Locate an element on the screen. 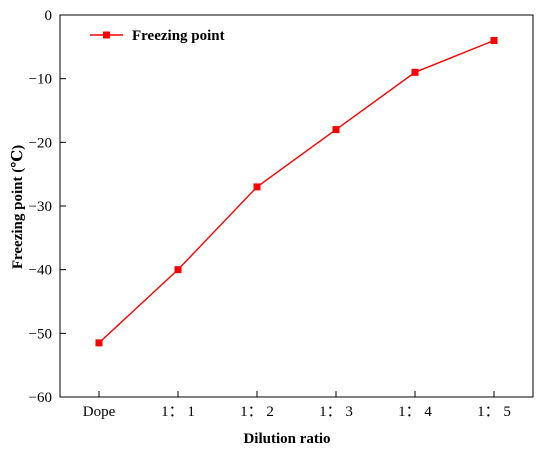 The height and width of the screenshot is (459, 550). y-axis-title: Freezing point (℃) is located at coordinates (18, 207).